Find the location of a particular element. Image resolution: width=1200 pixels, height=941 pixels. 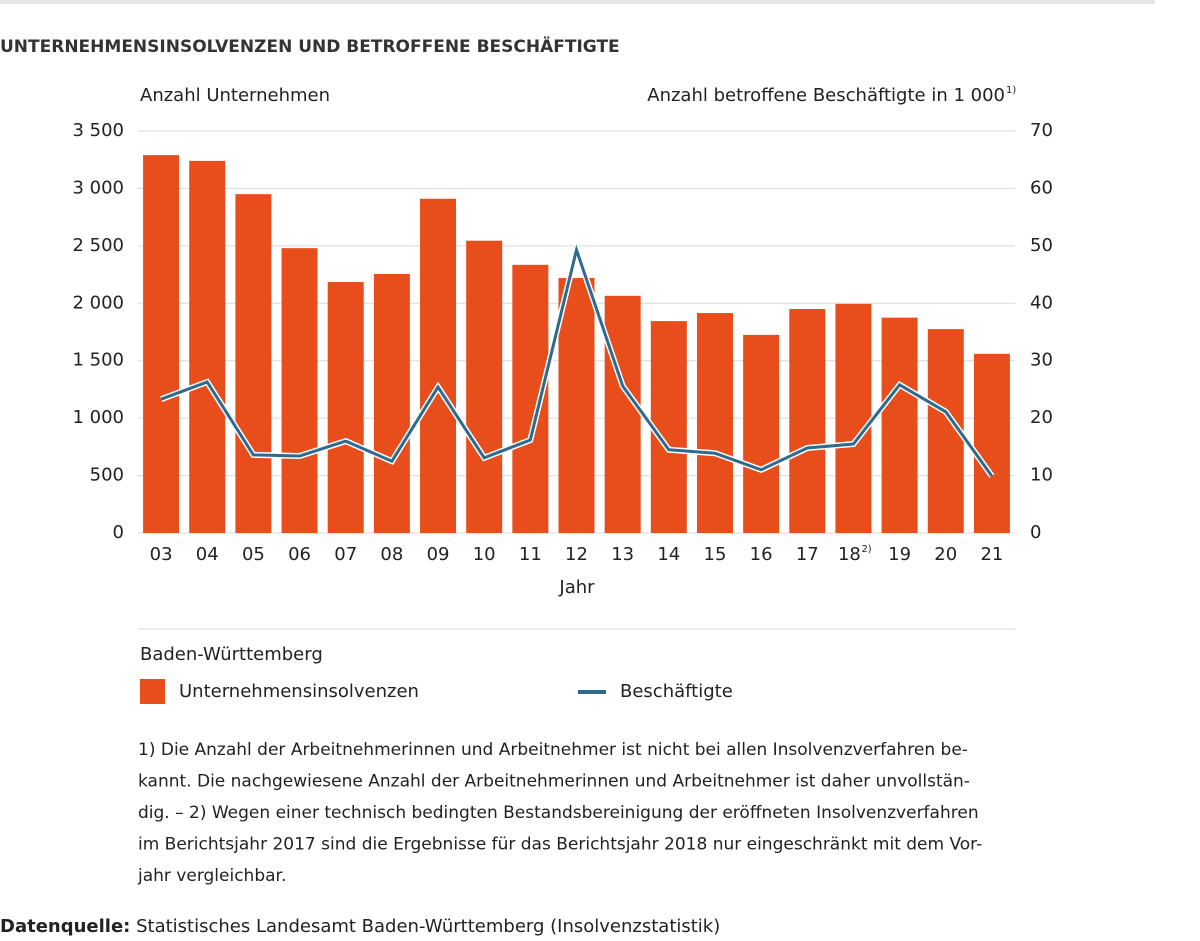

y2-tick-label: 20 is located at coordinates (1041, 417).